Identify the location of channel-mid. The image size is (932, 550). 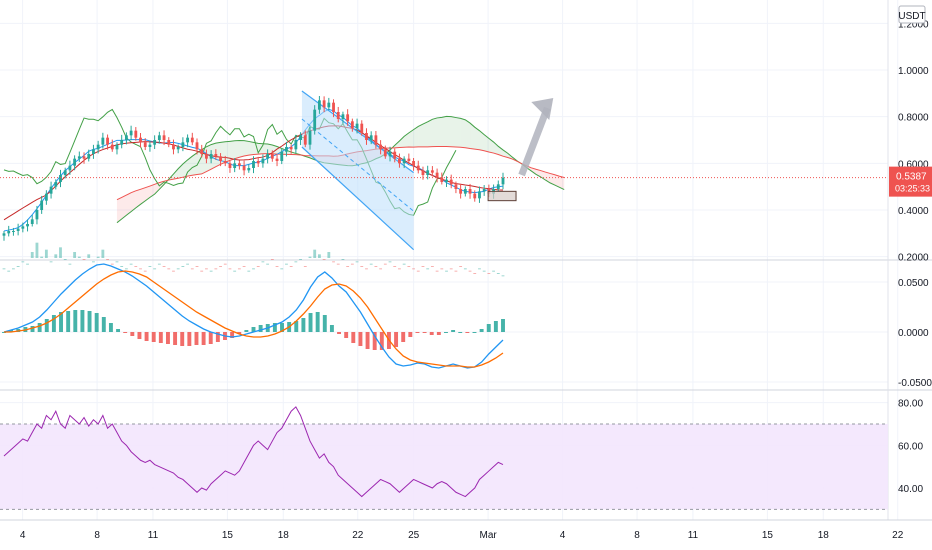
(357, 165).